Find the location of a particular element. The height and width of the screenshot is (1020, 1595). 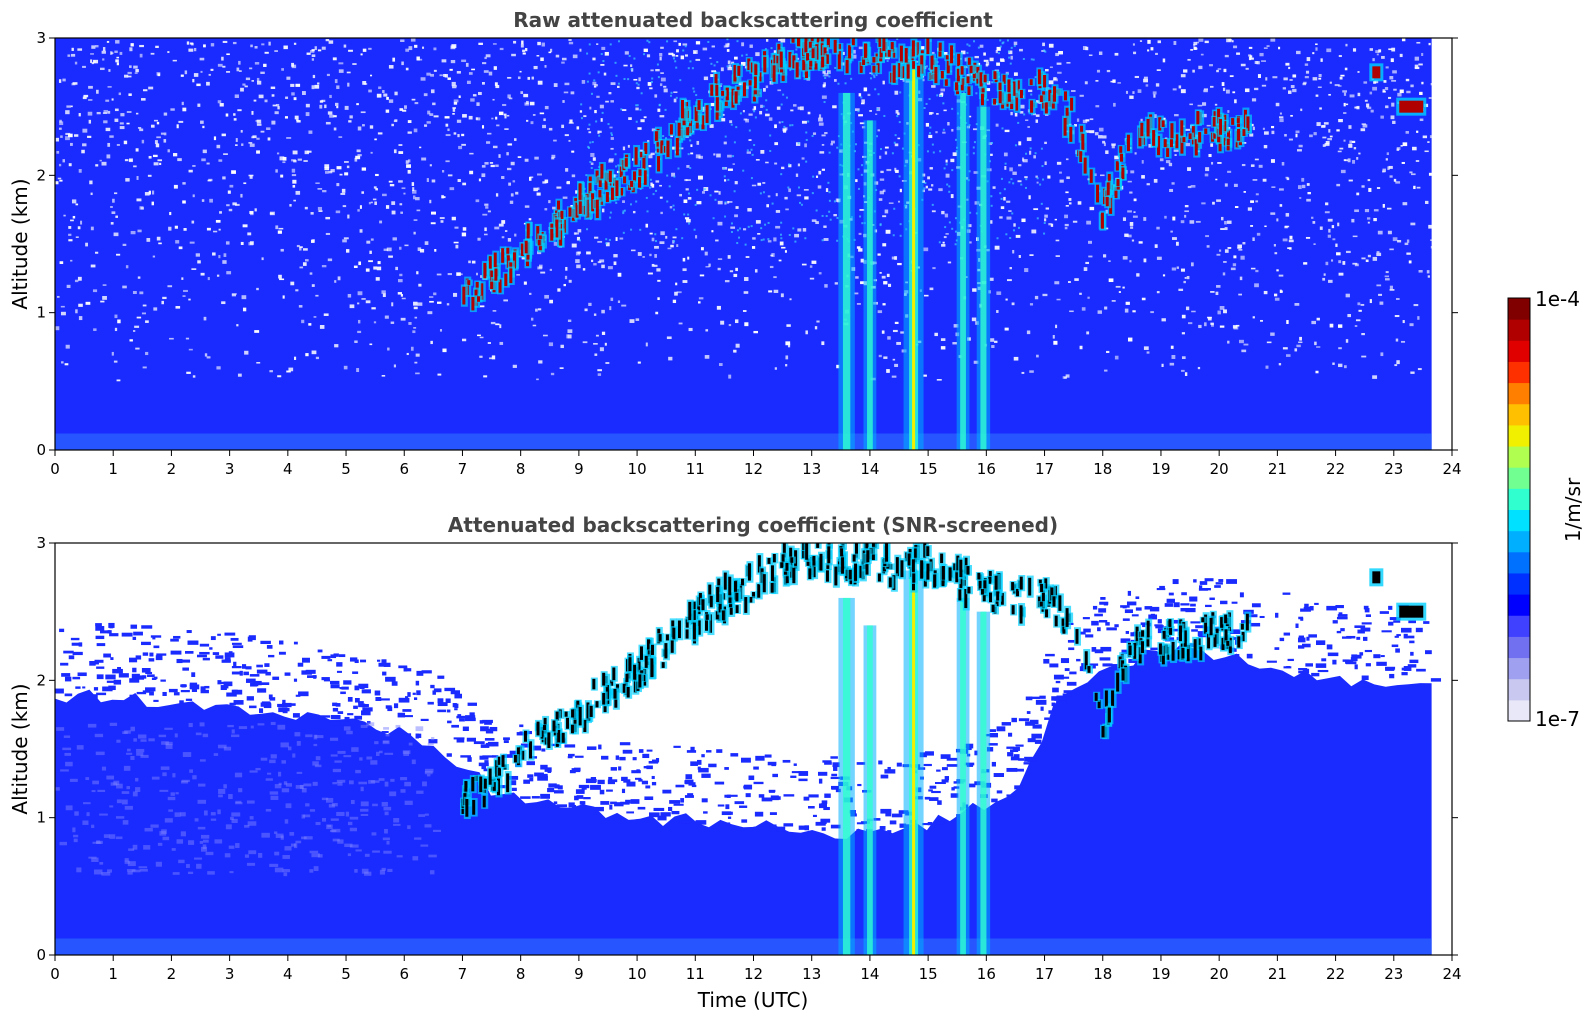

colorbar-gradient is located at coordinates (1519, 510).